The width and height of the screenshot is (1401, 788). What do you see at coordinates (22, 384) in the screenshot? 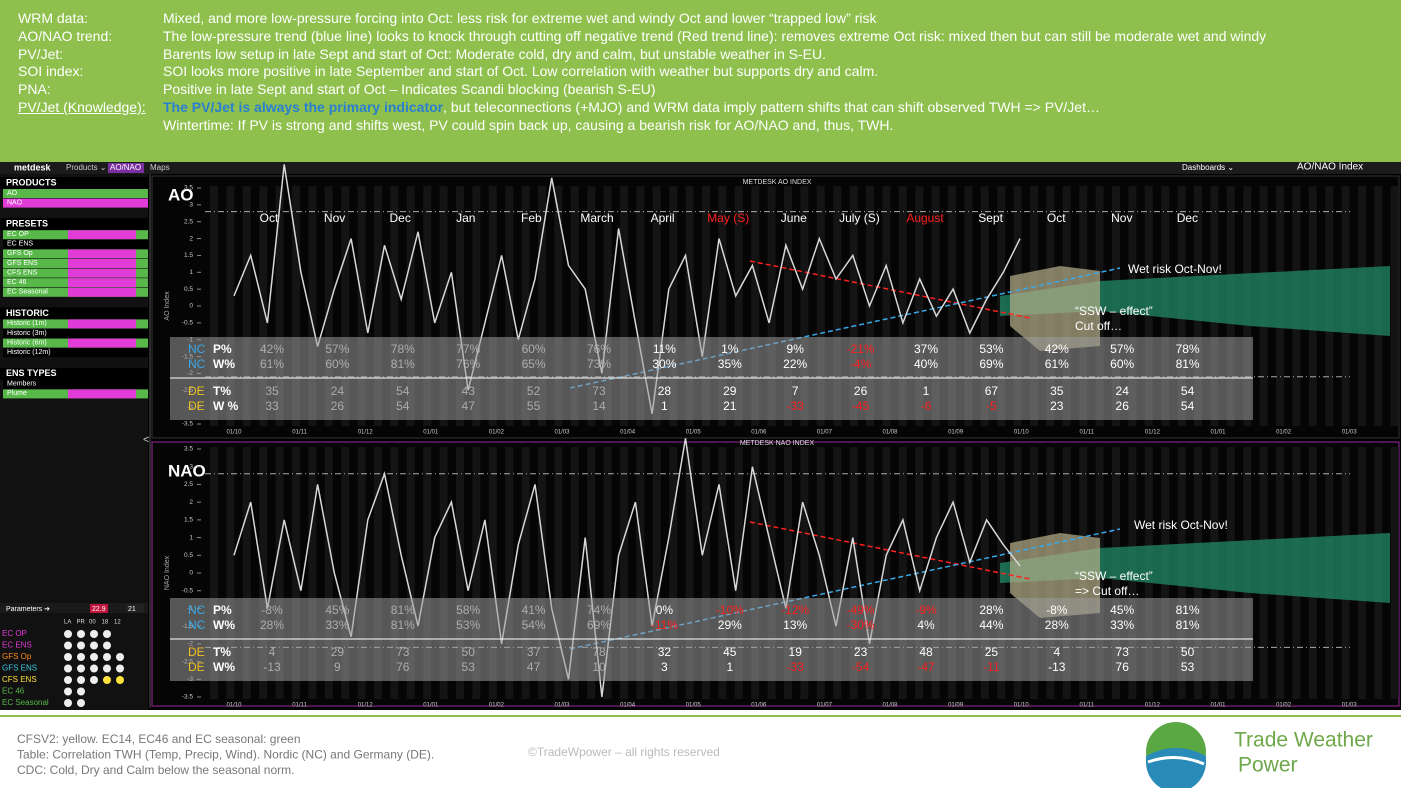
I see `sidebar-item: Members` at bounding box center [22, 384].